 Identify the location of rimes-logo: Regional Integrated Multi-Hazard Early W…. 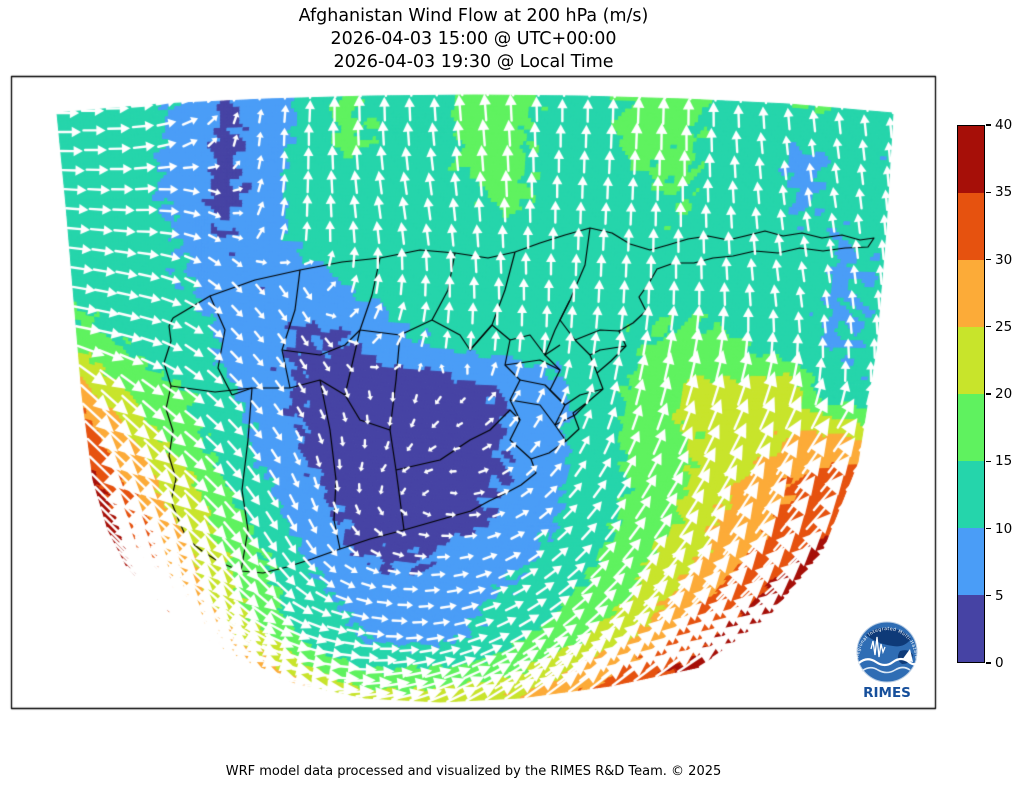
(886, 655).